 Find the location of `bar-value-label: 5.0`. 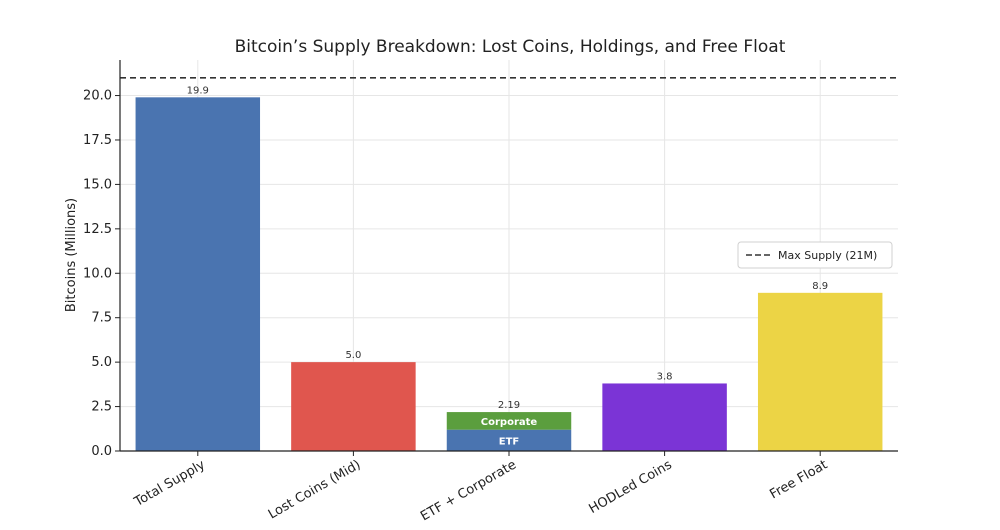

bar-value-label: 5.0 is located at coordinates (353, 355).